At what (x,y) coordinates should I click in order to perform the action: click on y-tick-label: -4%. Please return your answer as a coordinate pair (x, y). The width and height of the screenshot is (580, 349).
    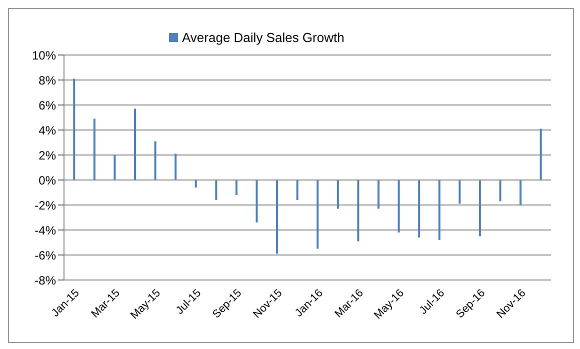
    Looking at the image, I should click on (45, 230).